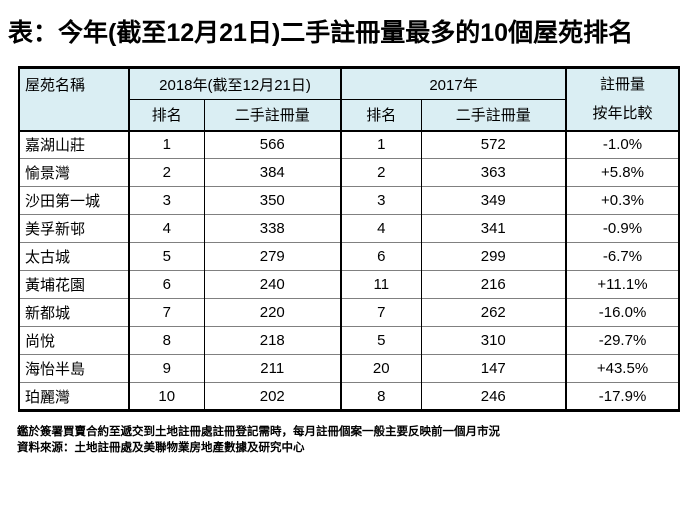 This screenshot has width=700, height=525. What do you see at coordinates (166, 340) in the screenshot?
I see `rank-2018: 8` at bounding box center [166, 340].